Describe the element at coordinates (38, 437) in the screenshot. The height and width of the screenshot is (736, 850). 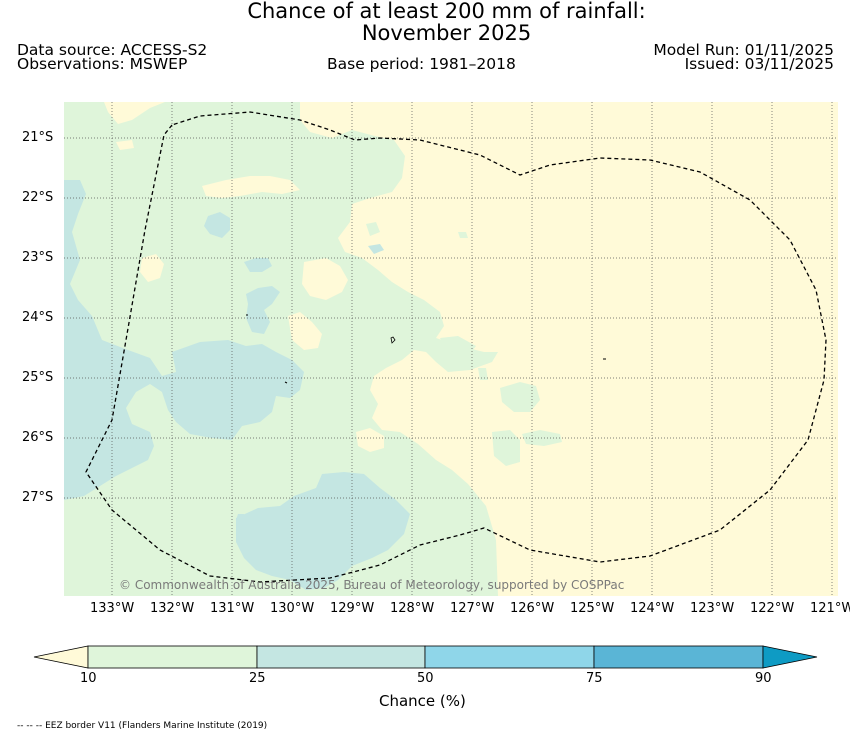
I see `lat-label: 26°S` at that location.